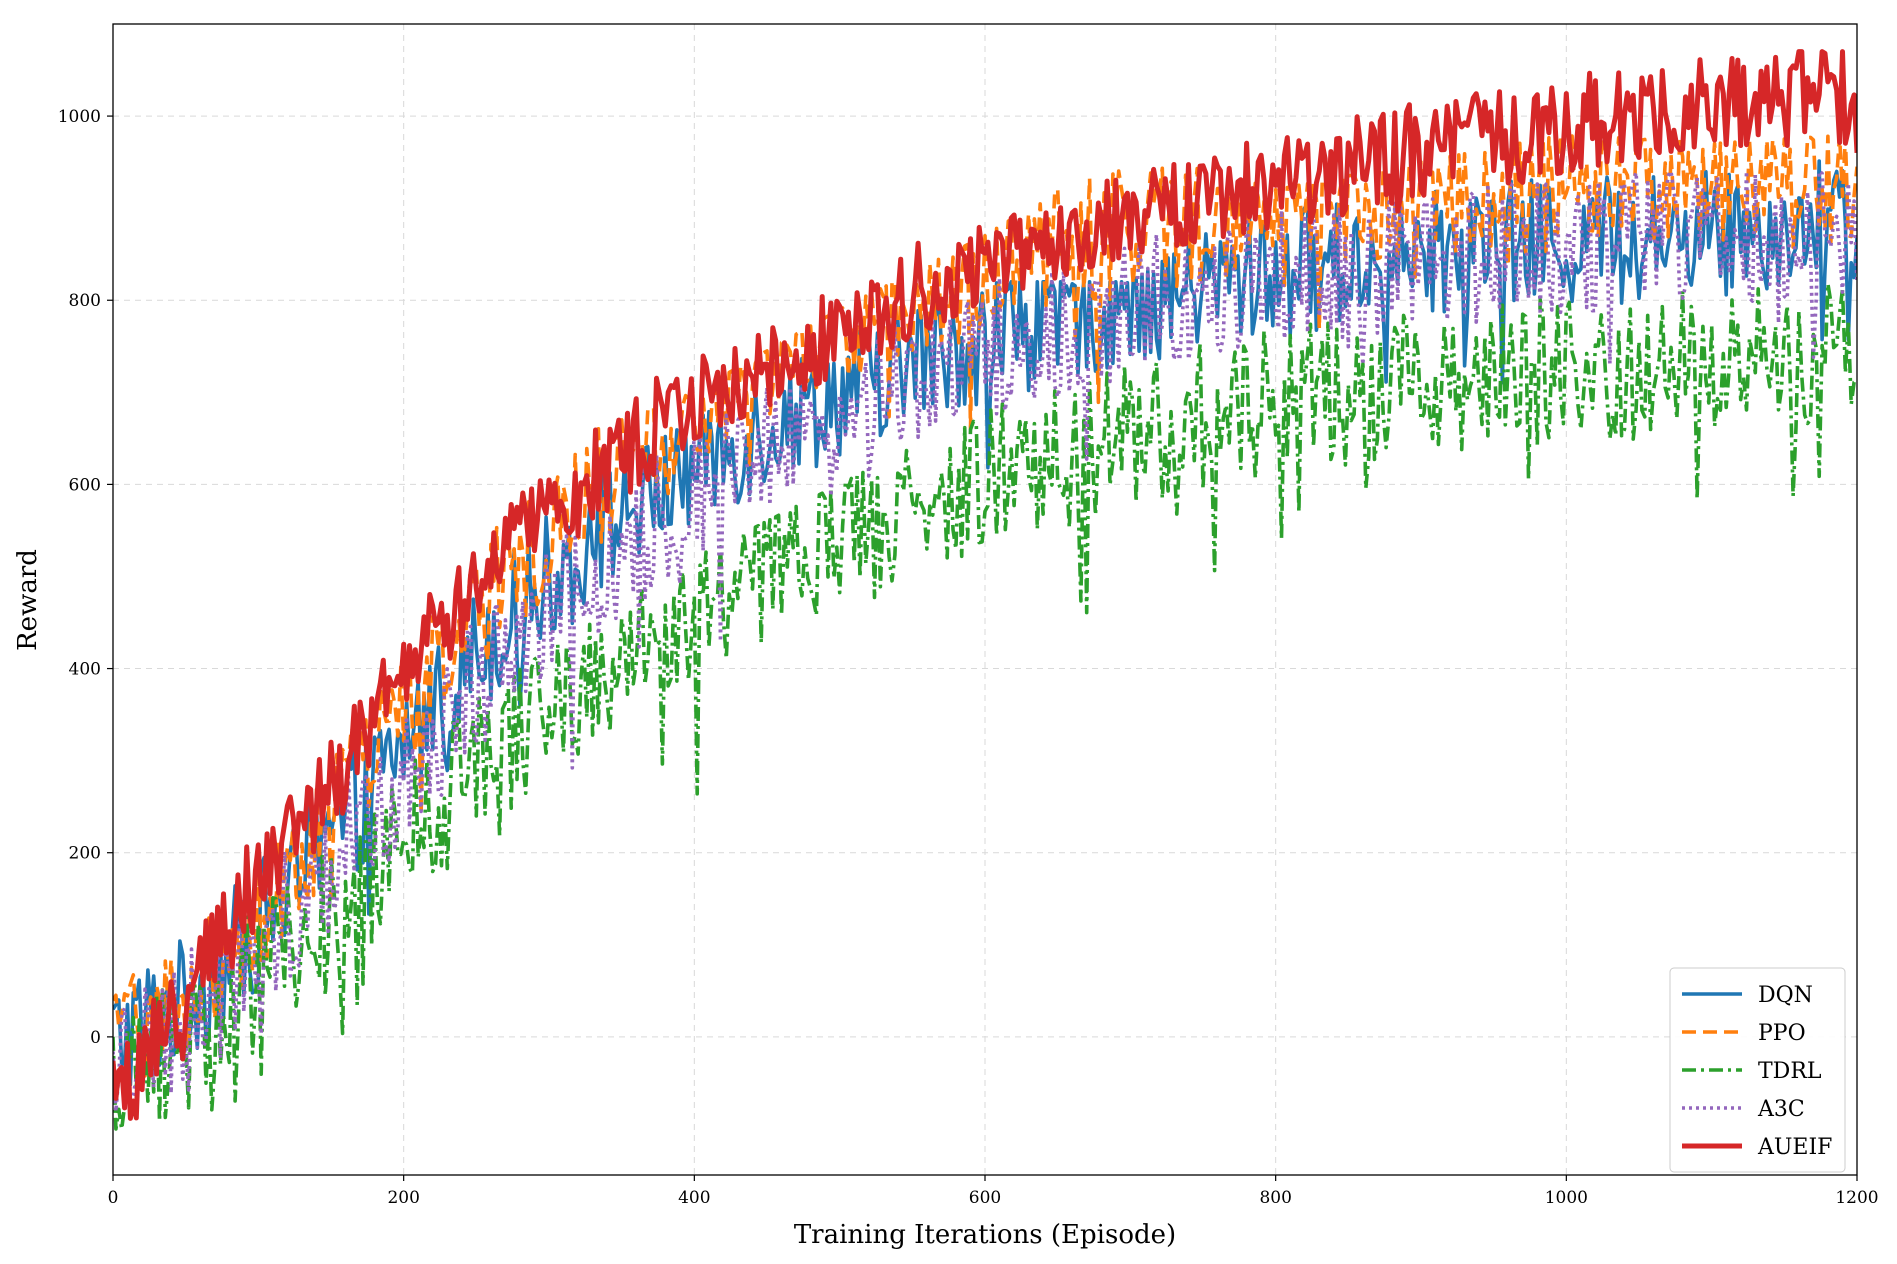 This screenshot has height=1264, width=1897. Describe the element at coordinates (85, 577) in the screenshot. I see `y-axis: 0 200 400 600 800 1000` at that location.